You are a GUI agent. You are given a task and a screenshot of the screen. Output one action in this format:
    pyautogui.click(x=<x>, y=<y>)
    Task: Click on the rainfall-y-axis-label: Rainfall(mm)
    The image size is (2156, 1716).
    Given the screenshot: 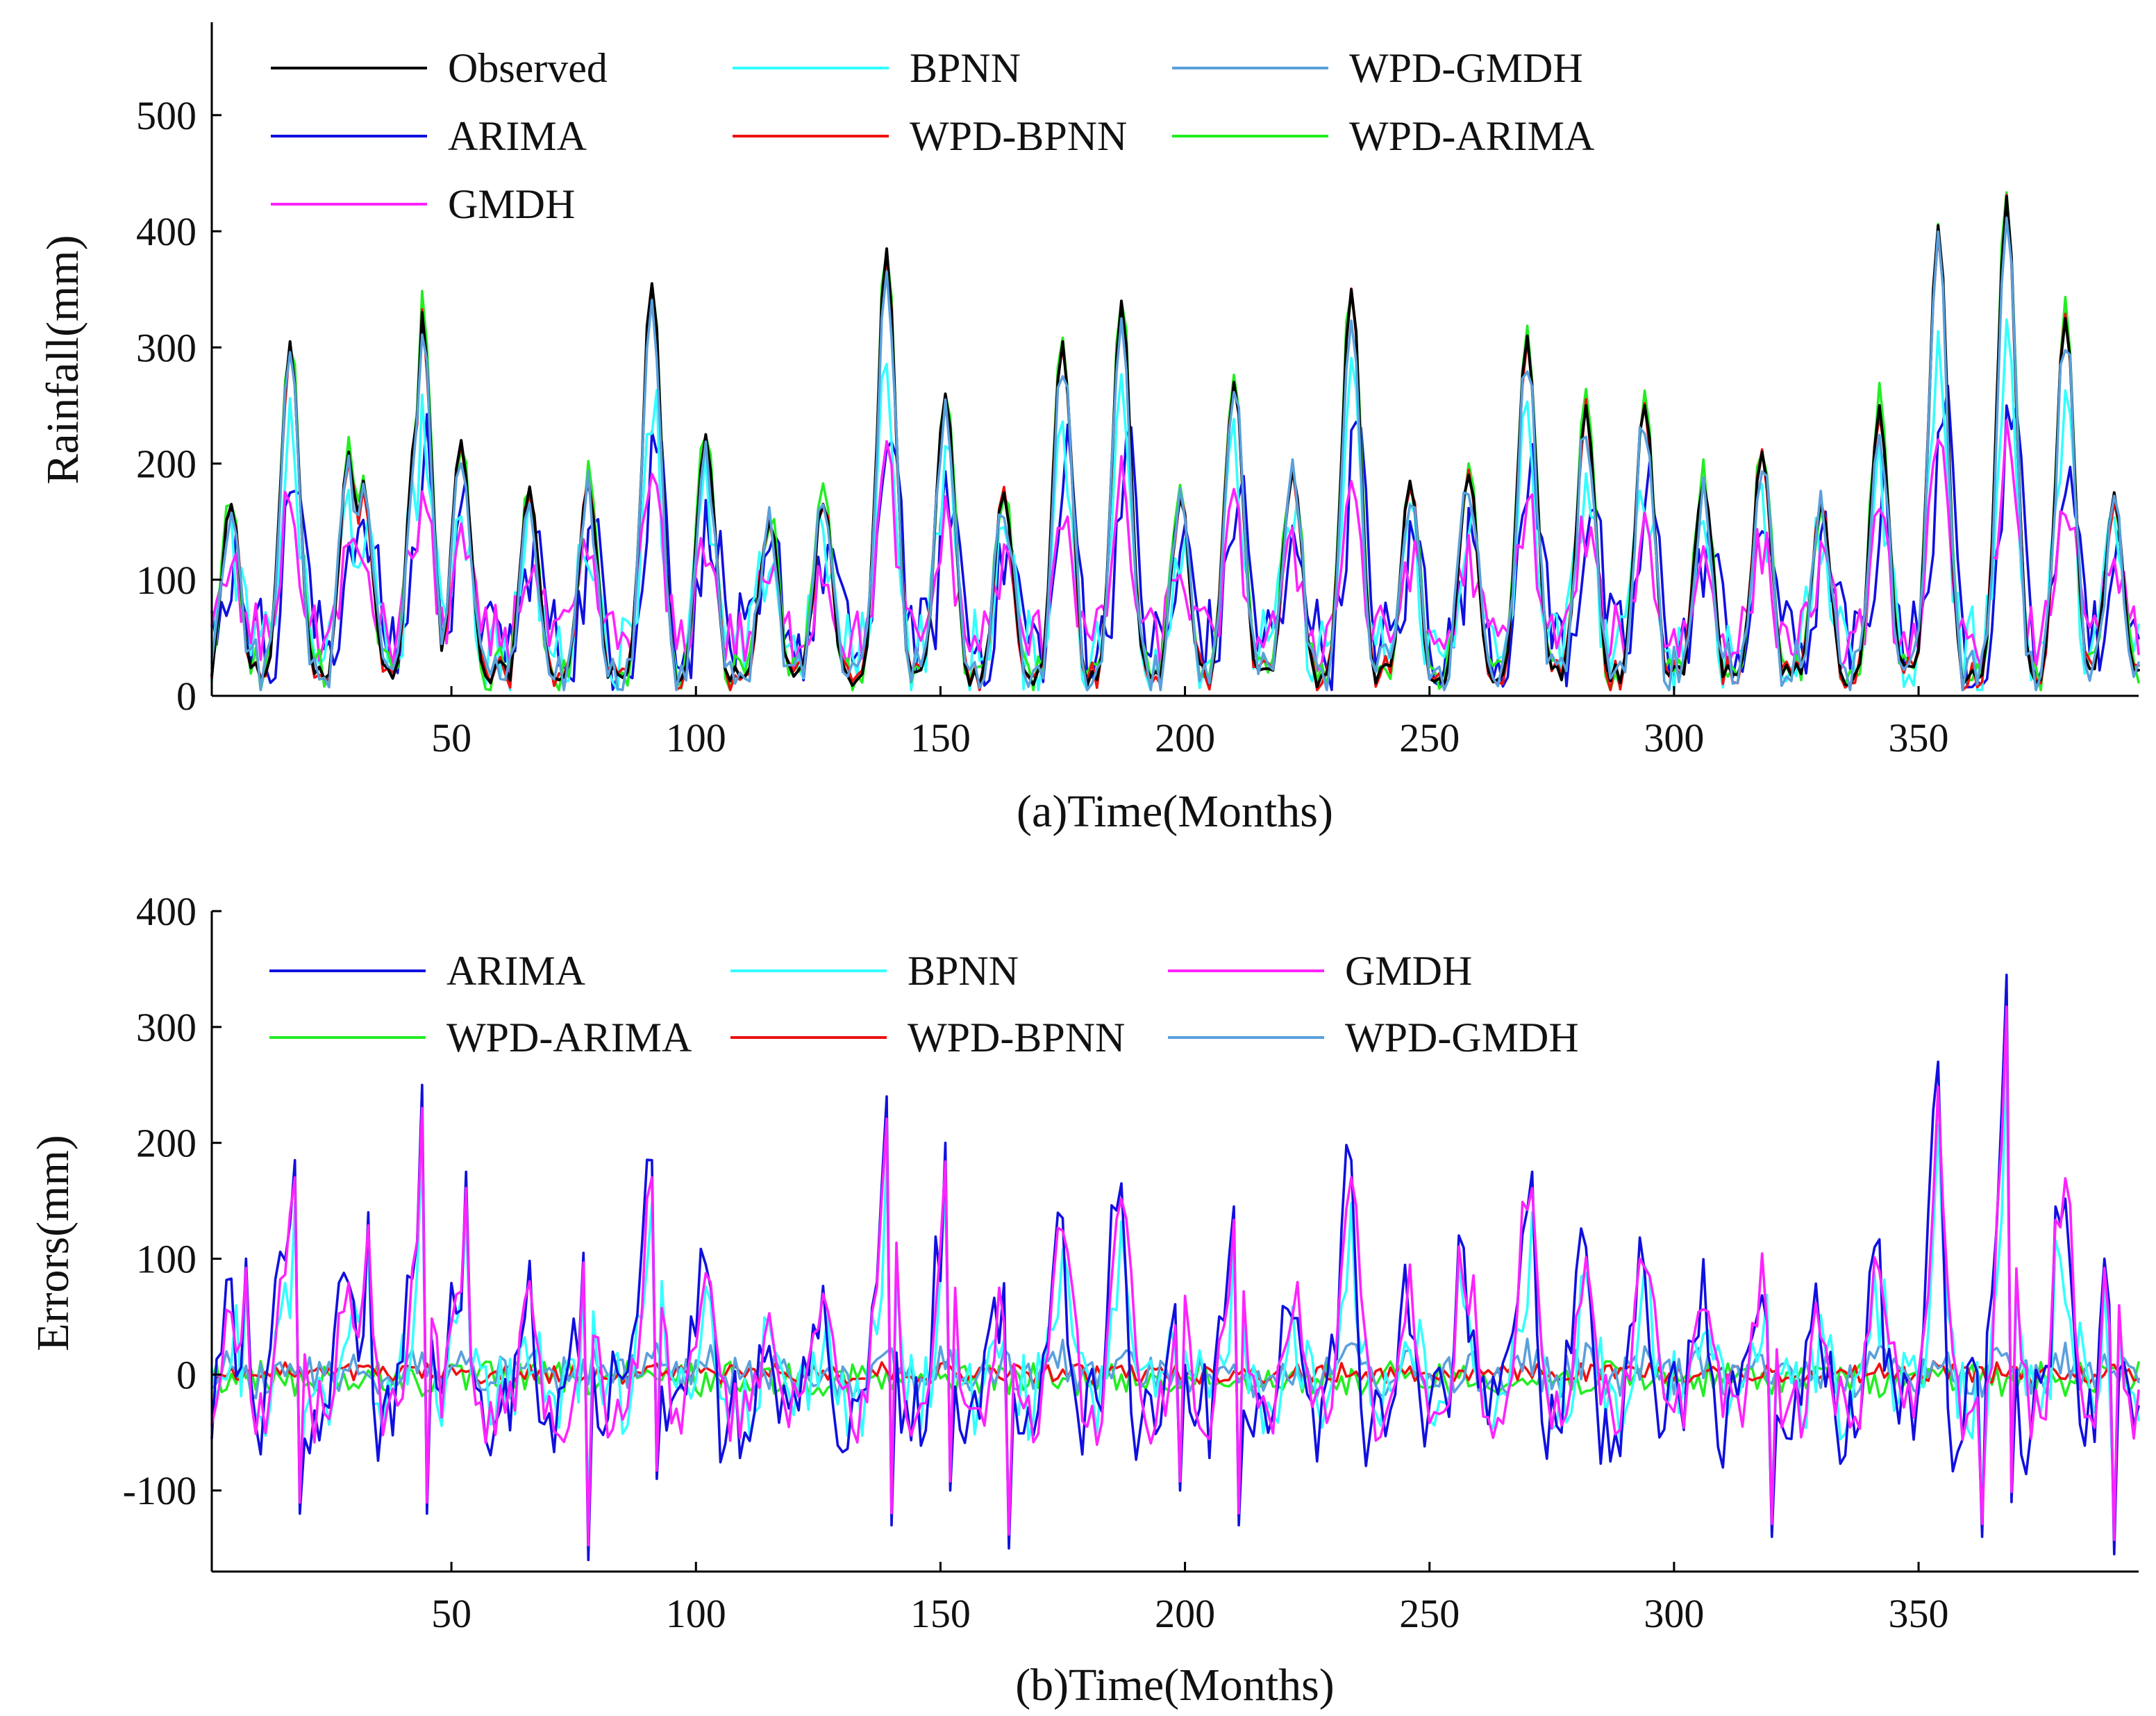 What is the action you would take?
    pyautogui.click(x=62, y=359)
    